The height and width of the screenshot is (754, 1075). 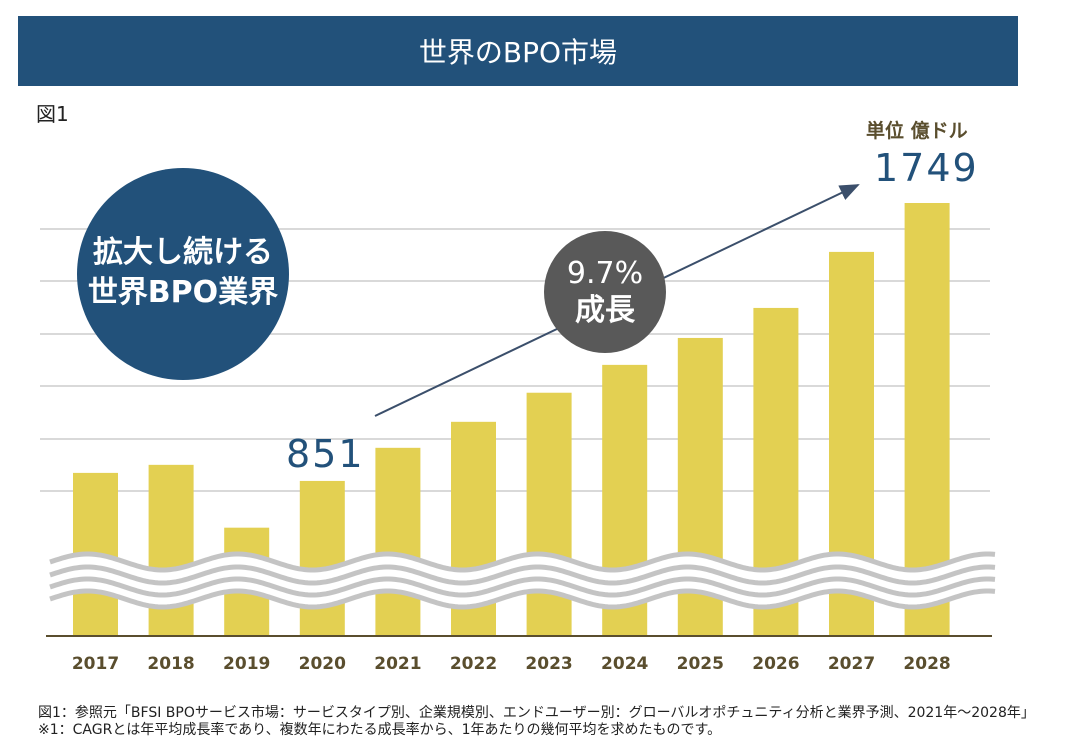 I want to click on x-tick-label: 2024, so click(x=624, y=664).